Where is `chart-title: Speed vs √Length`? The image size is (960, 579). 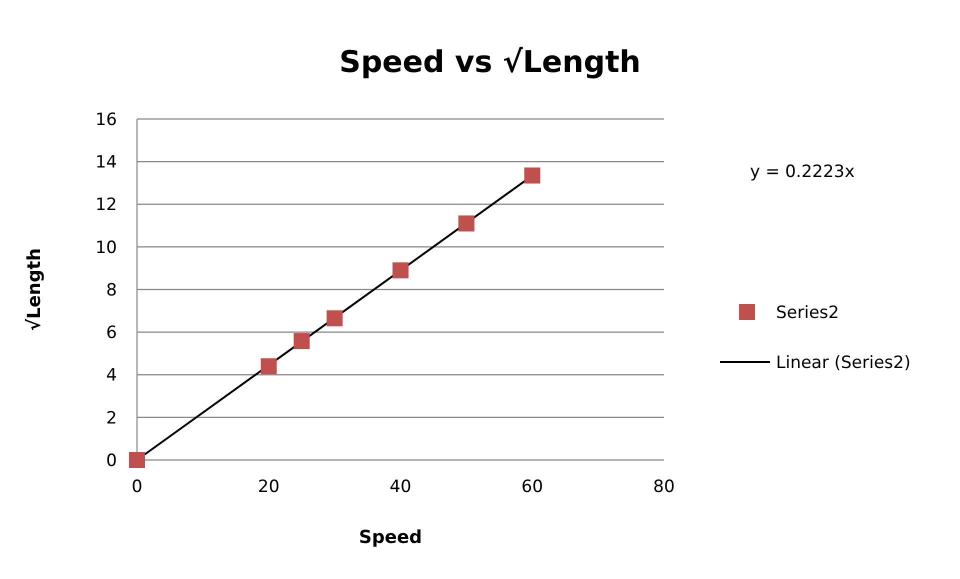 chart-title: Speed vs √Length is located at coordinates (490, 62).